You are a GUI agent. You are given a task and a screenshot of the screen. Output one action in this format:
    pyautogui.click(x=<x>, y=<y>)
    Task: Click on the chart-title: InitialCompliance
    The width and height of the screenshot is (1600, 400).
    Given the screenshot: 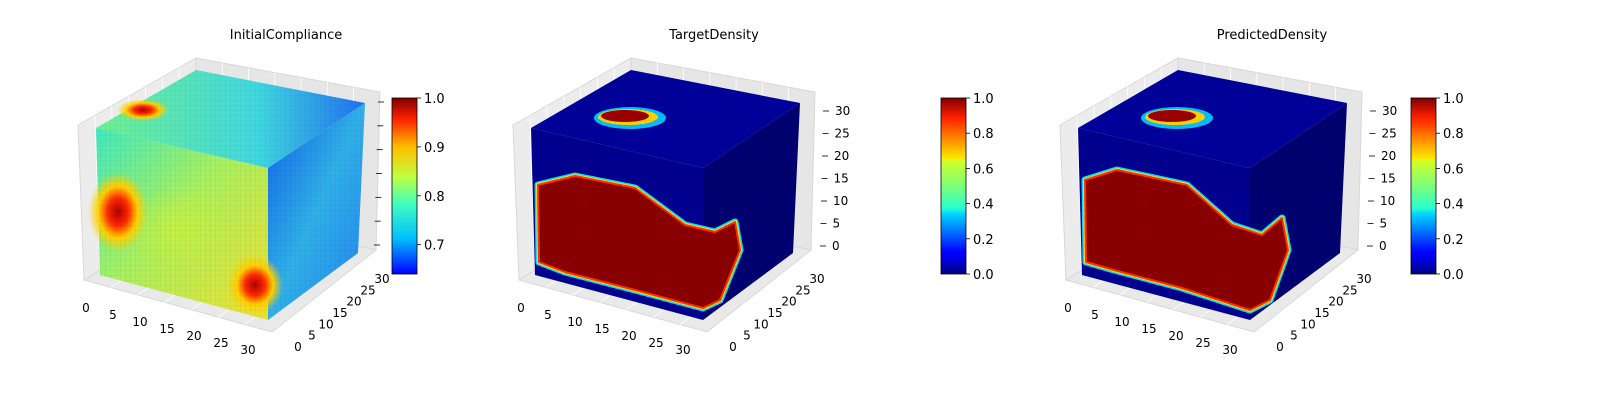 What is the action you would take?
    pyautogui.click(x=286, y=35)
    